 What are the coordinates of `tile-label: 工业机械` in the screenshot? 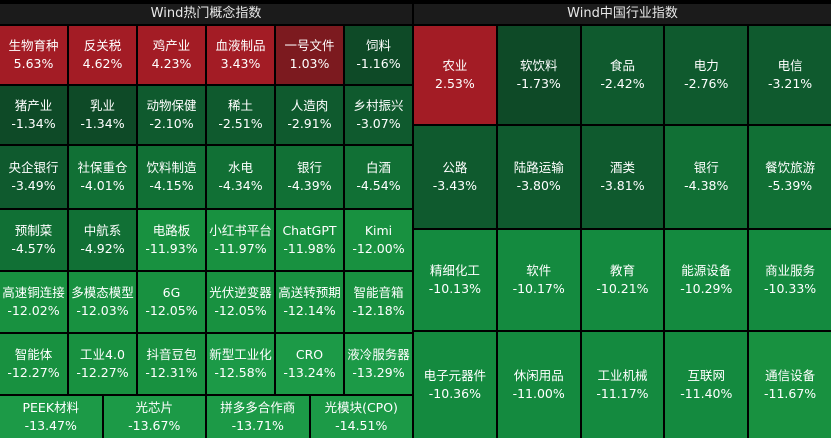 It's located at (622, 375).